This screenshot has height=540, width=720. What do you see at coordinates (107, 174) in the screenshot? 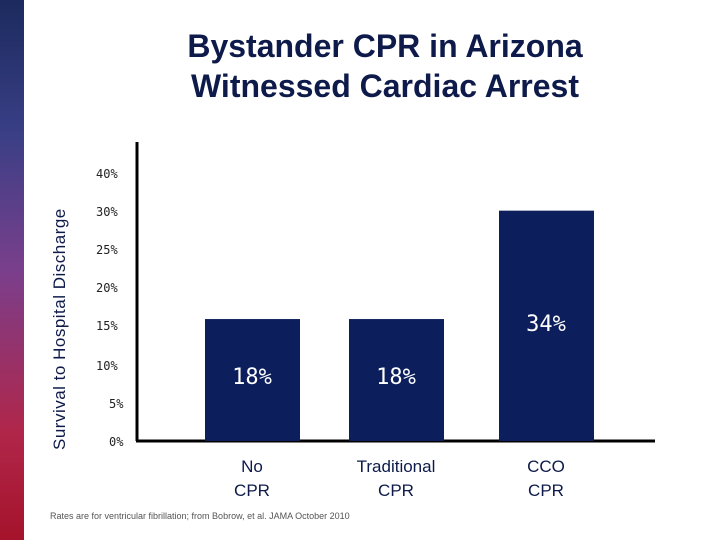
I see `y-tick-label: 40%` at bounding box center [107, 174].